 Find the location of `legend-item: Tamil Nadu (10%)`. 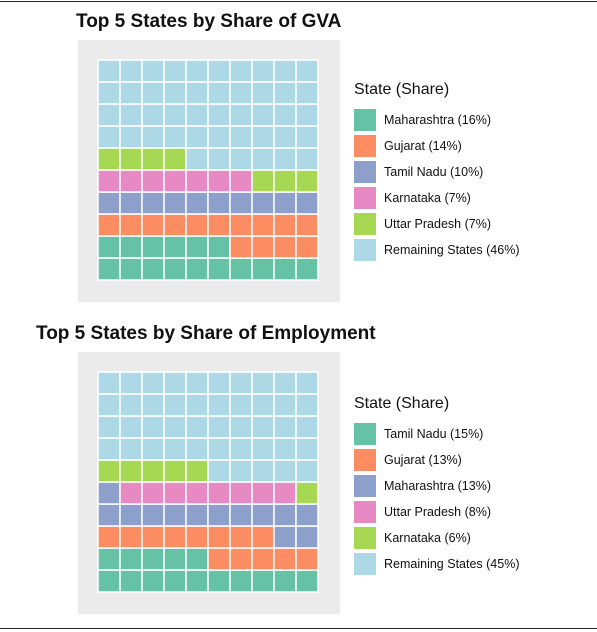

legend-item: Tamil Nadu (10%) is located at coordinates (436, 172).